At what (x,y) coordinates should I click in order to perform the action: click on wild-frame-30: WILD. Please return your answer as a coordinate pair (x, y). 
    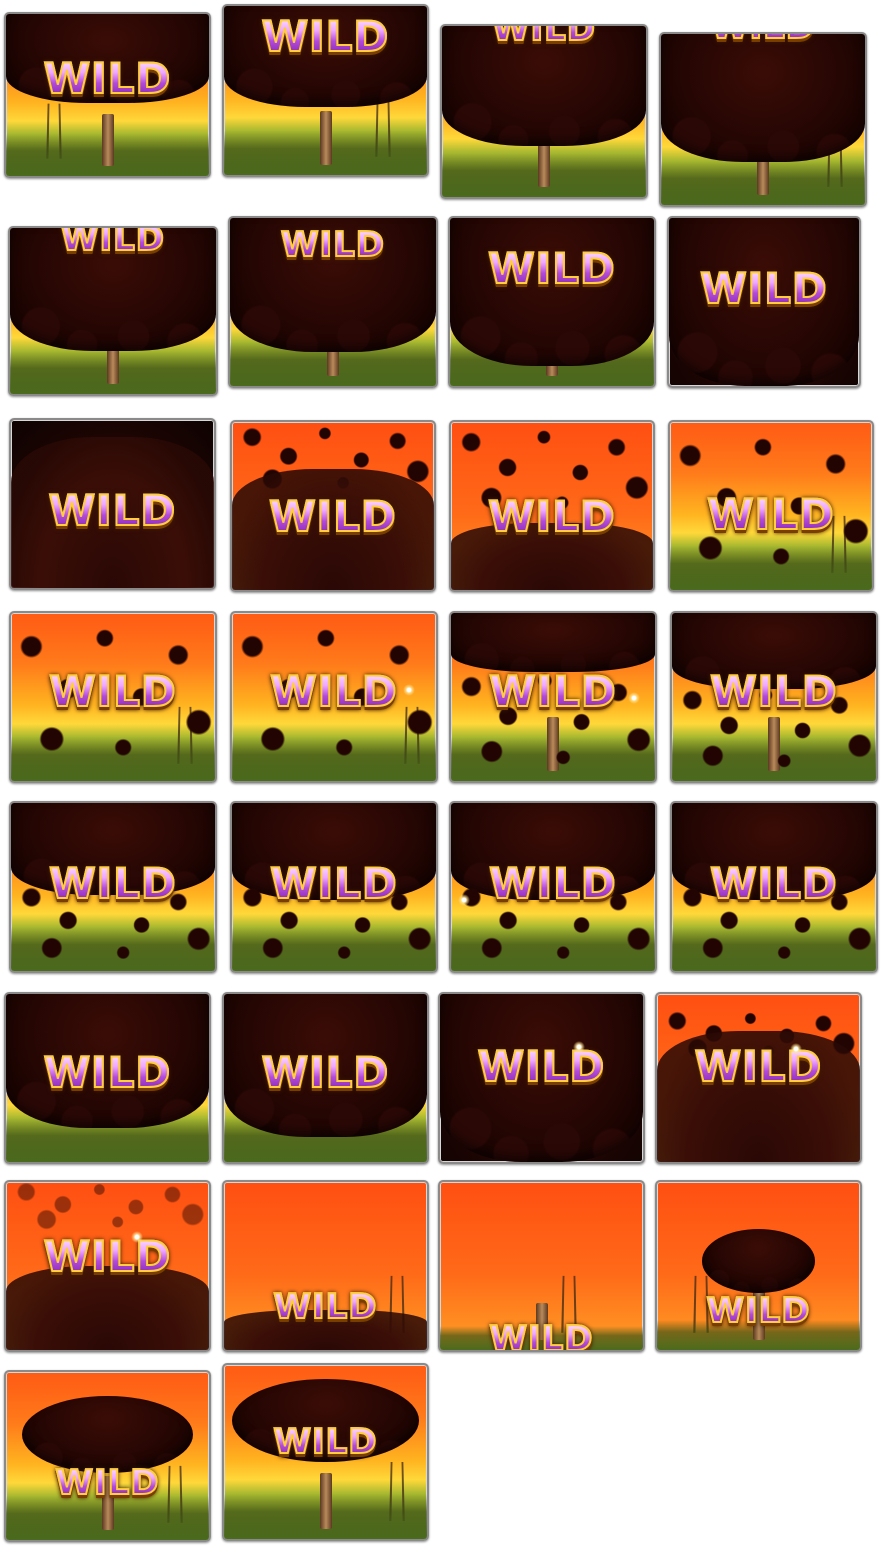
    Looking at the image, I should click on (325, 1452).